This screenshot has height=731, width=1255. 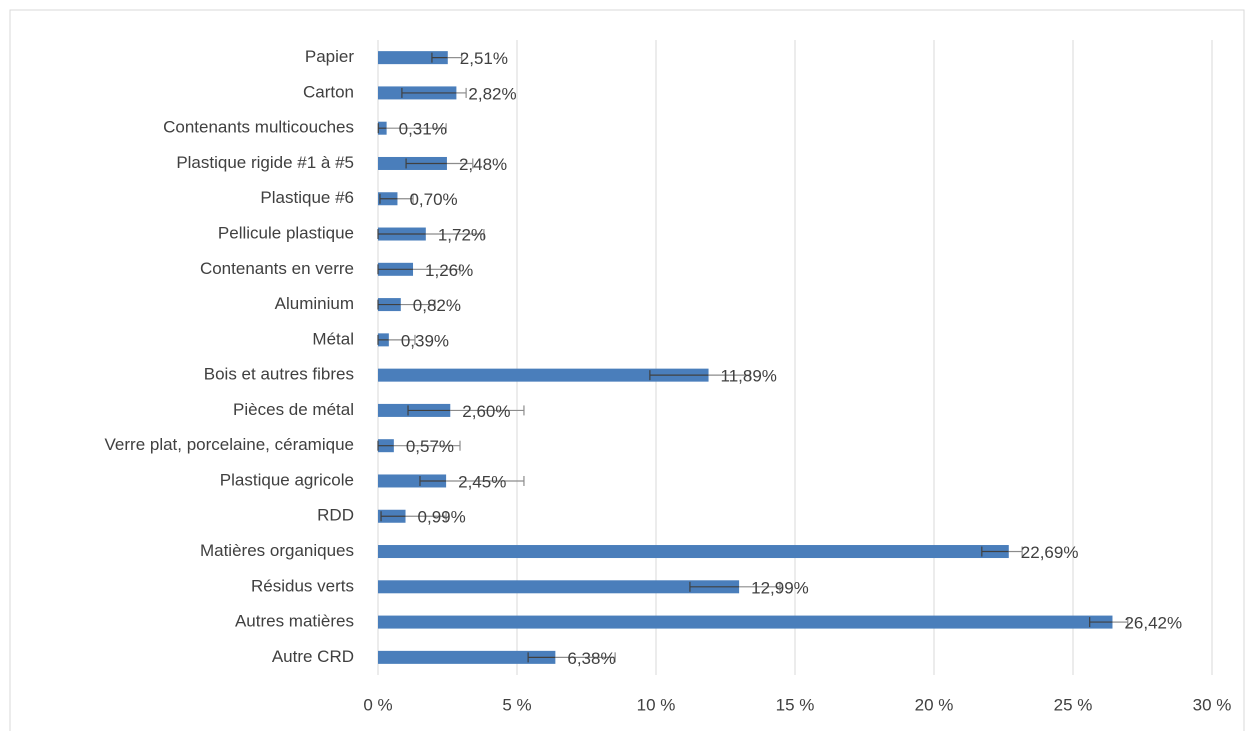 I want to click on data-label: 1,72%, so click(x=462, y=235).